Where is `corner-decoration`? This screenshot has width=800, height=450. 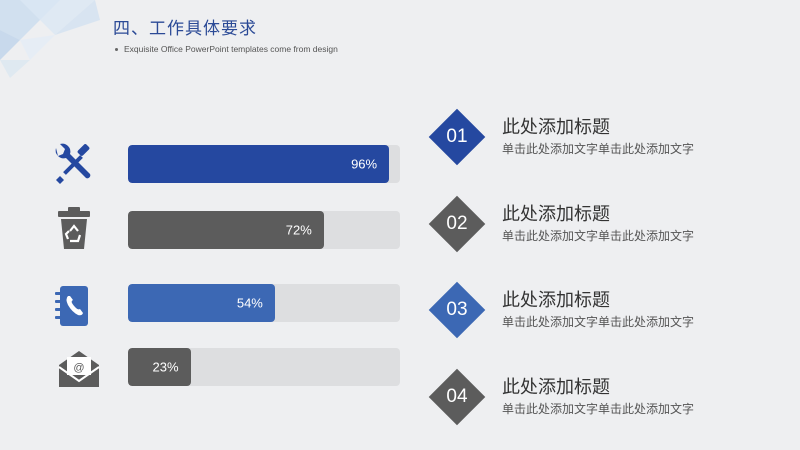 corner-decoration is located at coordinates (50, 39).